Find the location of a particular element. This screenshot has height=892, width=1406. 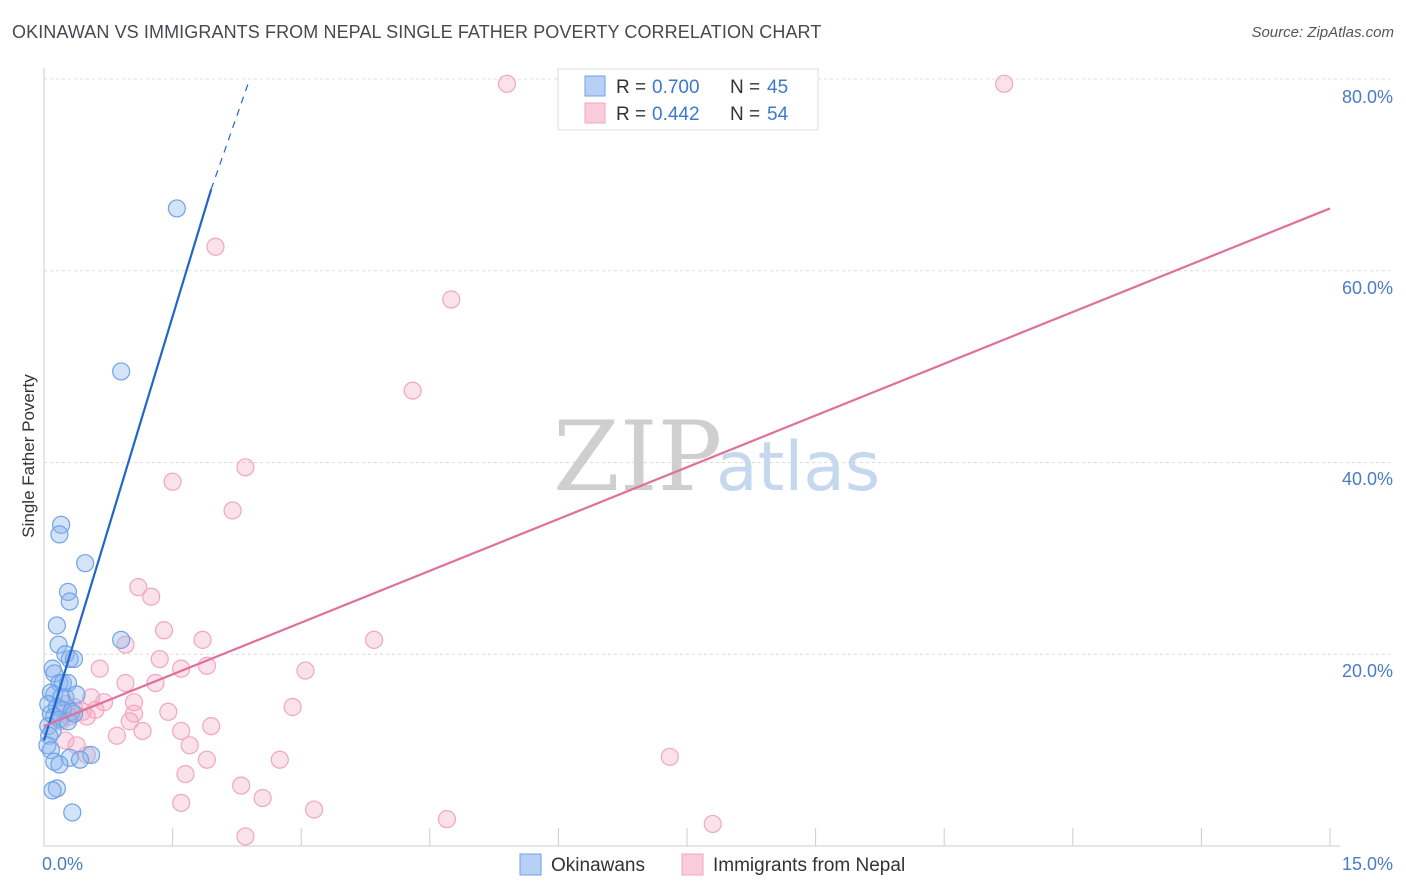

legend-r-label-okinawans: R = is located at coordinates (633, 87).